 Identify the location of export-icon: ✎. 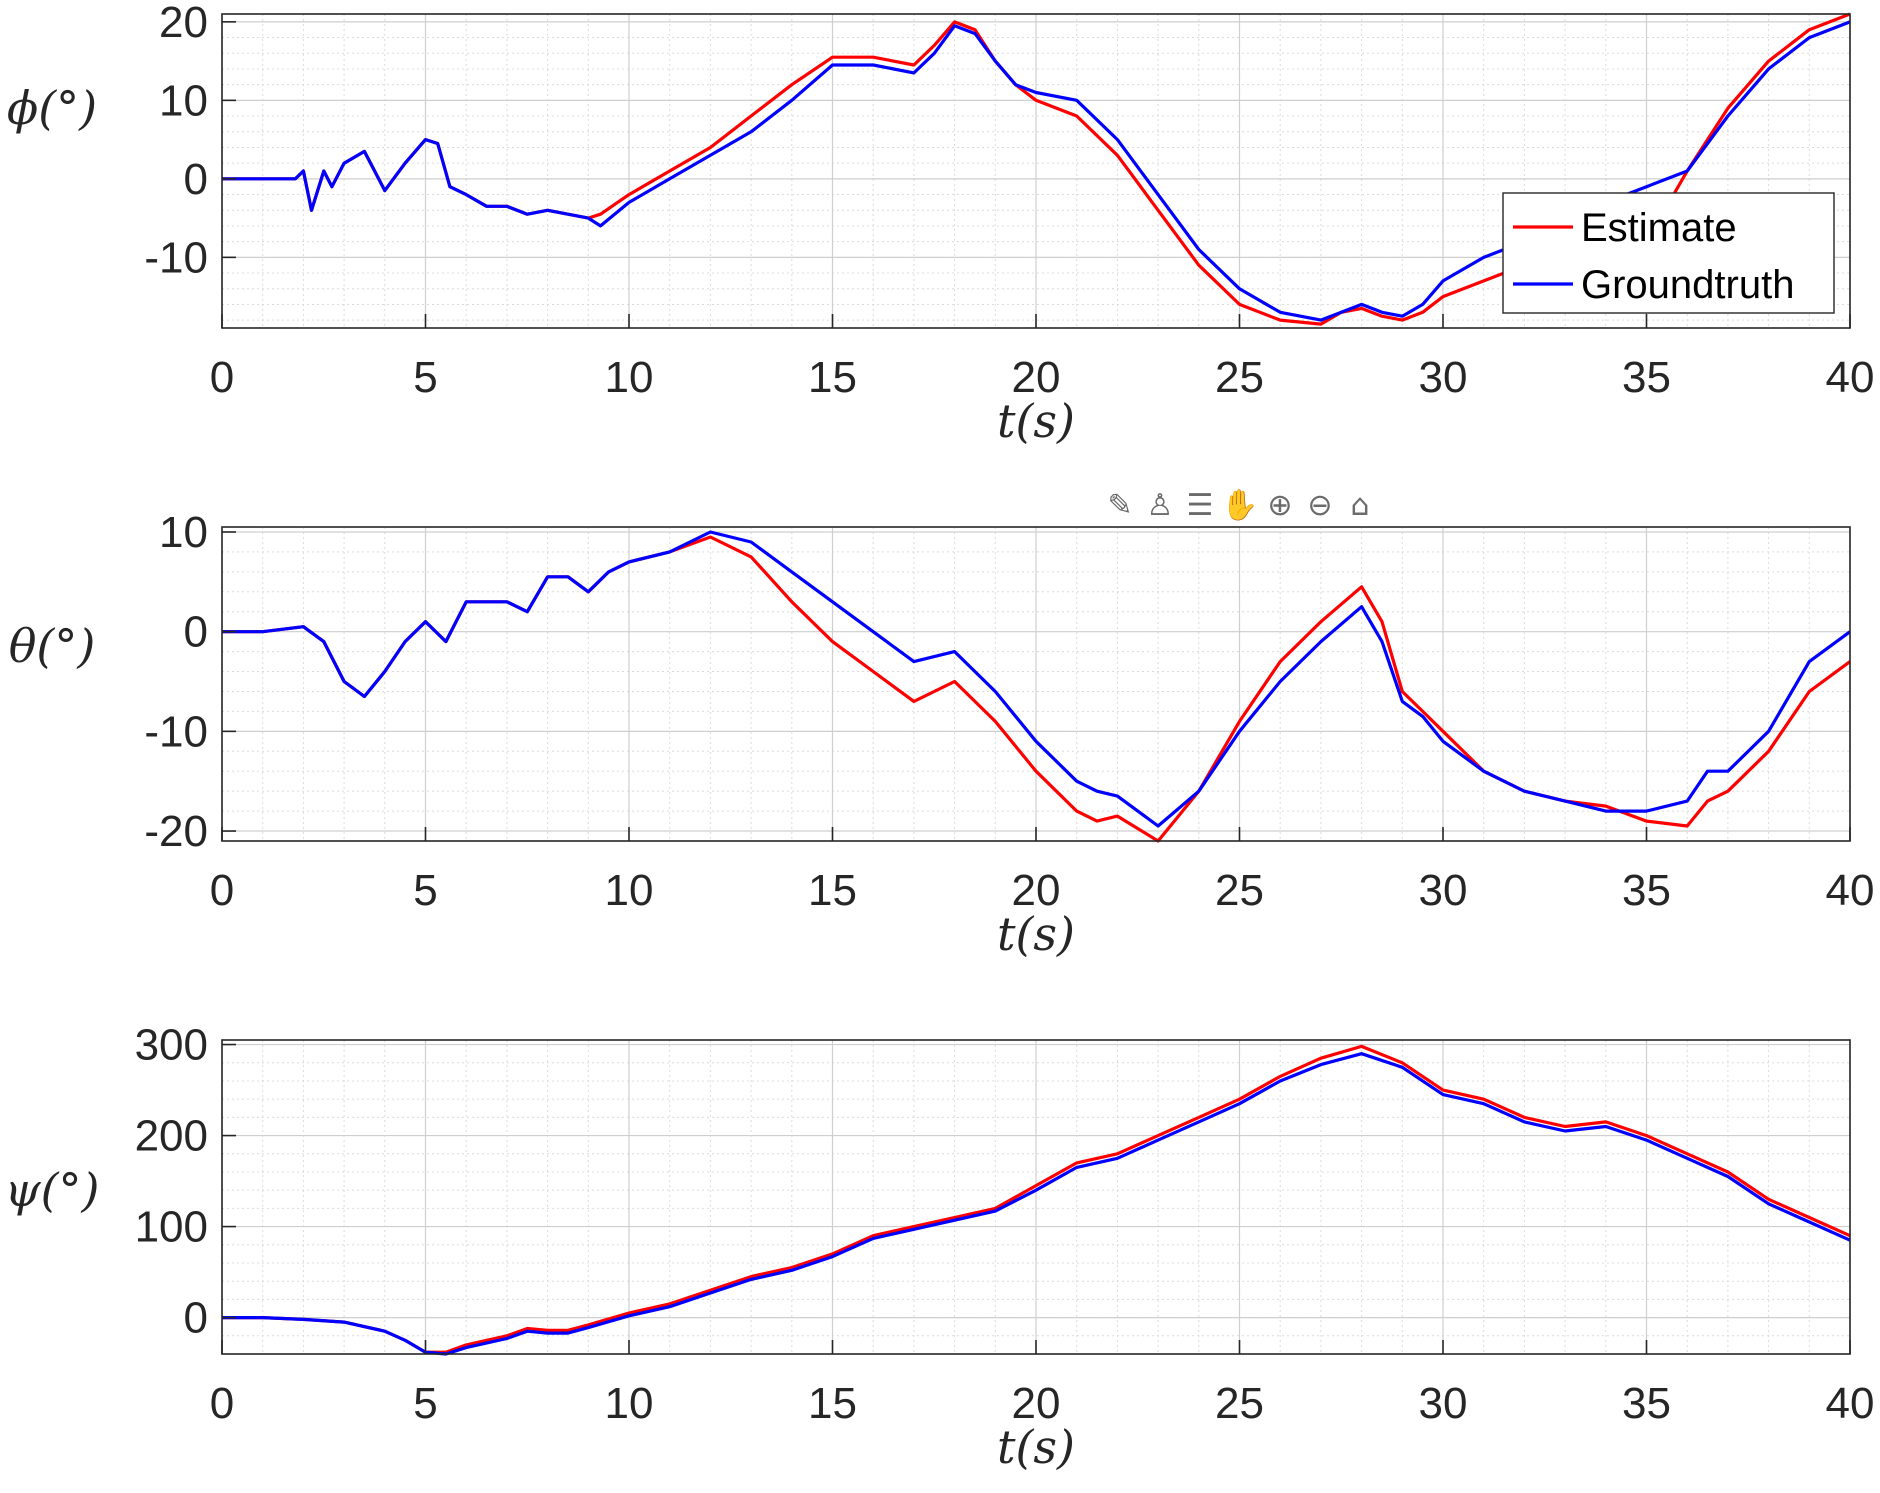
(1119, 505).